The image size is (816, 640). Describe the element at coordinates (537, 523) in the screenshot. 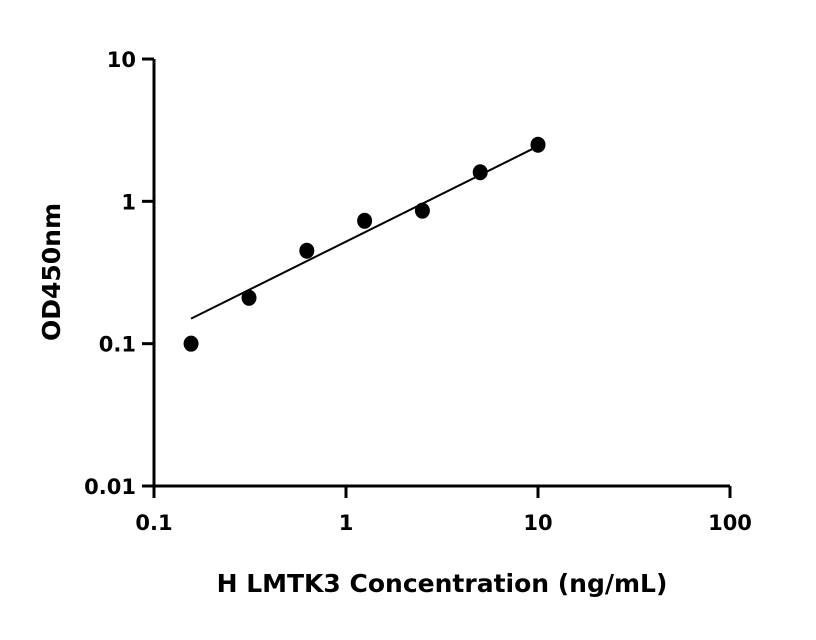

I see `x-tick-label: 10` at that location.